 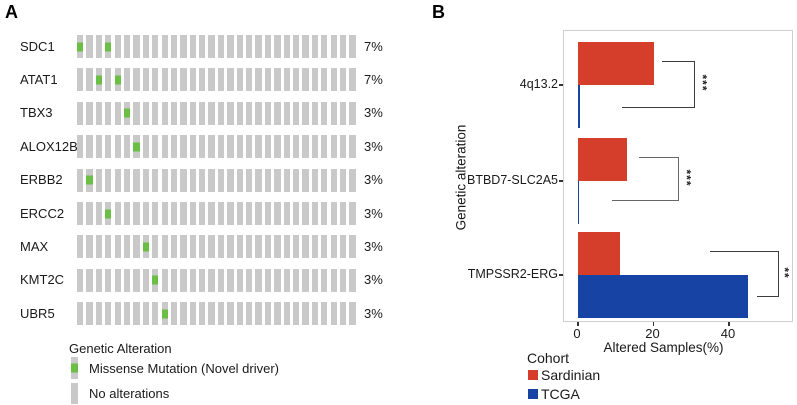 What do you see at coordinates (36, 113) in the screenshot?
I see `gene-label: TBX3` at bounding box center [36, 113].